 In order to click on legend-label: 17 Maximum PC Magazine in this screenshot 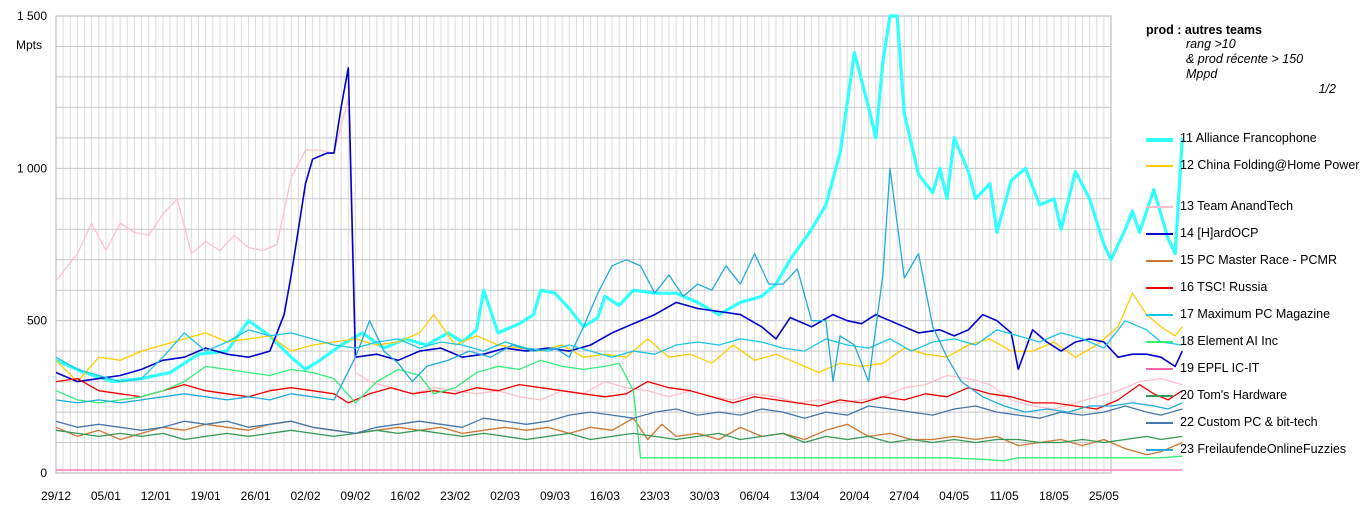, I will do `click(1255, 314)`.